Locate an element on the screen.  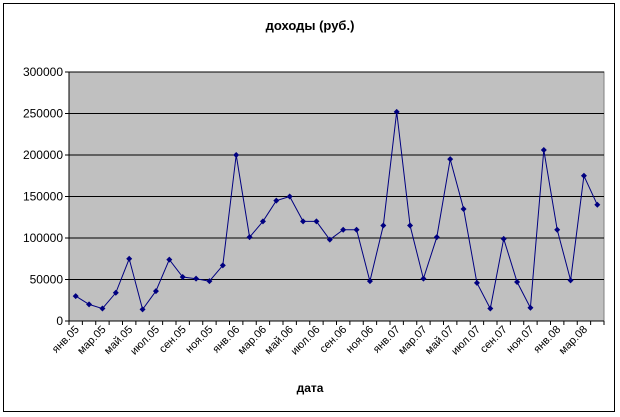
chart-title: доходы (руб.) is located at coordinates (310, 25).